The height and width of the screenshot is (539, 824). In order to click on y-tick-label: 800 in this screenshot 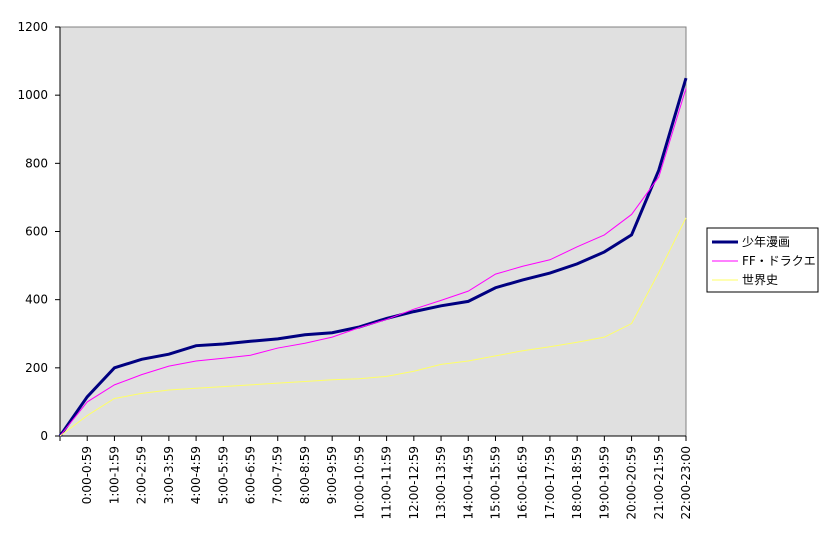, I will do `click(36, 163)`.